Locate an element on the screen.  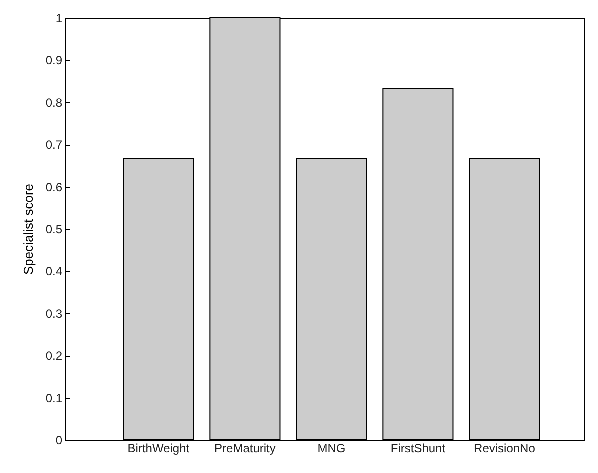
y-tick-label: 0.2 is located at coordinates (54, 356).